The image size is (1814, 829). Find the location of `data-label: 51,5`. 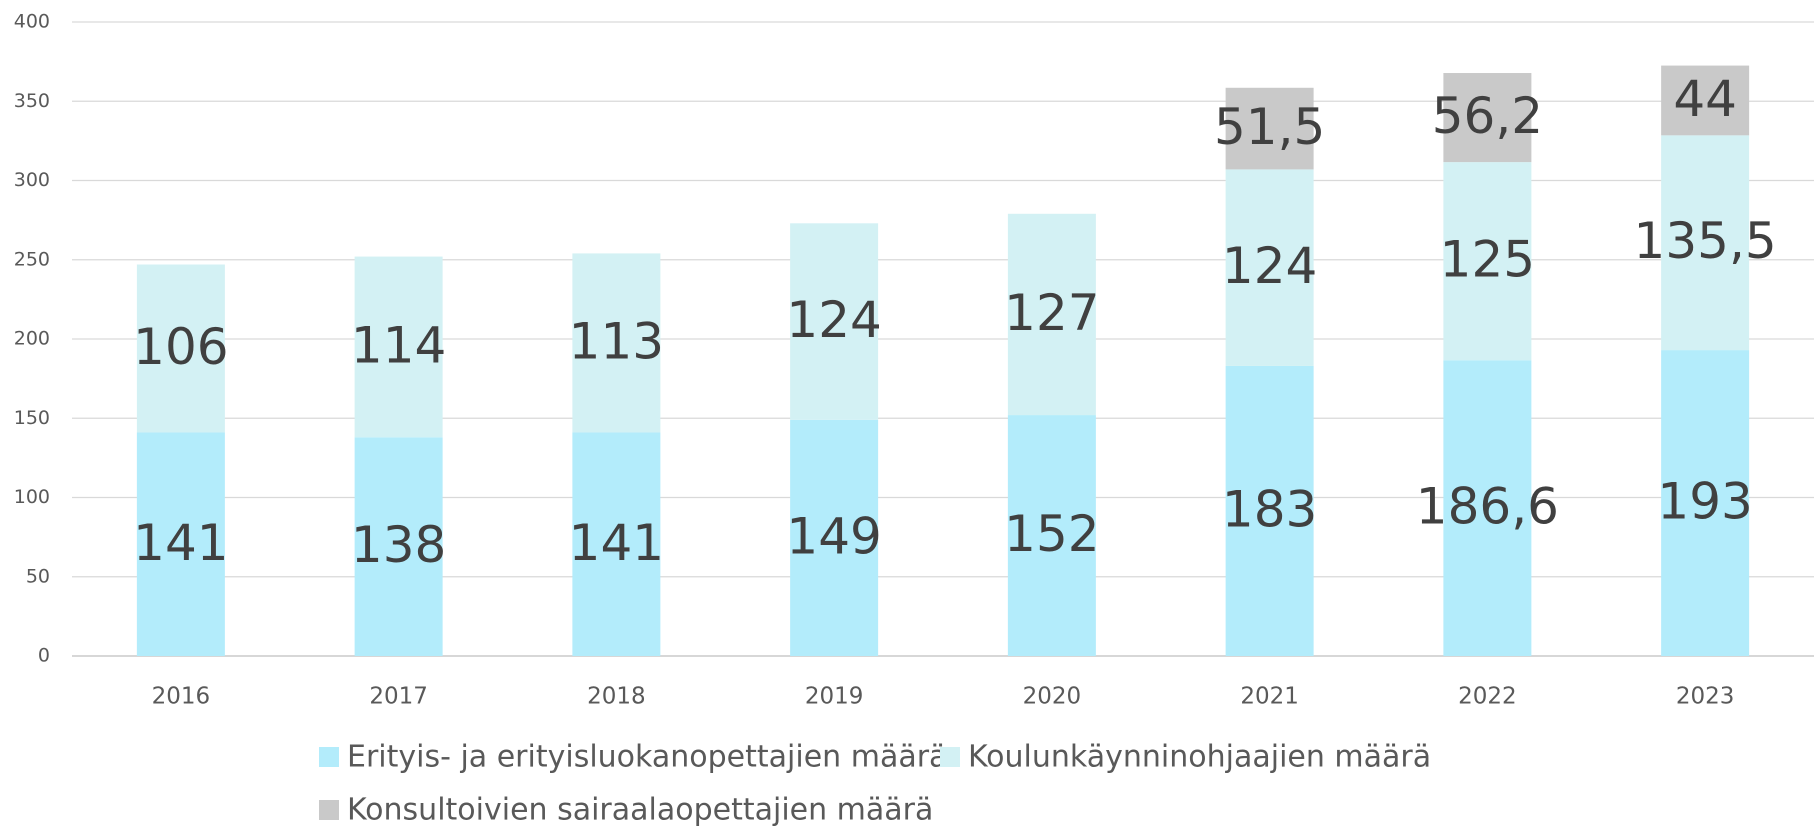

data-label: 51,5 is located at coordinates (1269, 127).